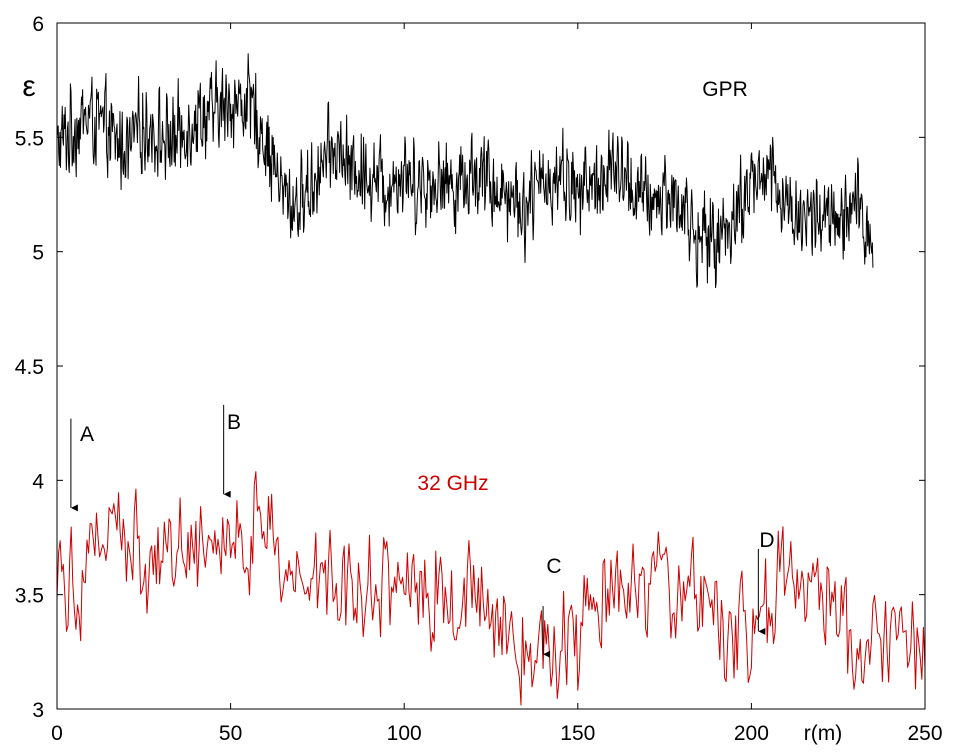 This screenshot has height=753, width=958. What do you see at coordinates (924, 733) in the screenshot?
I see `x-tick-label: 250` at bounding box center [924, 733].